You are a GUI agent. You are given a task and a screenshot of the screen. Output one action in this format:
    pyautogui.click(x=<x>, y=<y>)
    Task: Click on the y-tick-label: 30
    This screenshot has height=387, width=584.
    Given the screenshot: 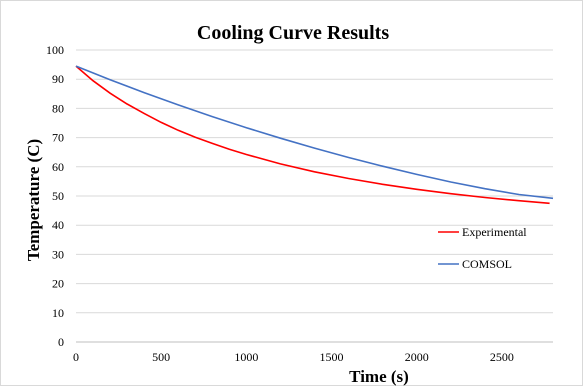 What is the action you would take?
    pyautogui.click(x=58, y=254)
    